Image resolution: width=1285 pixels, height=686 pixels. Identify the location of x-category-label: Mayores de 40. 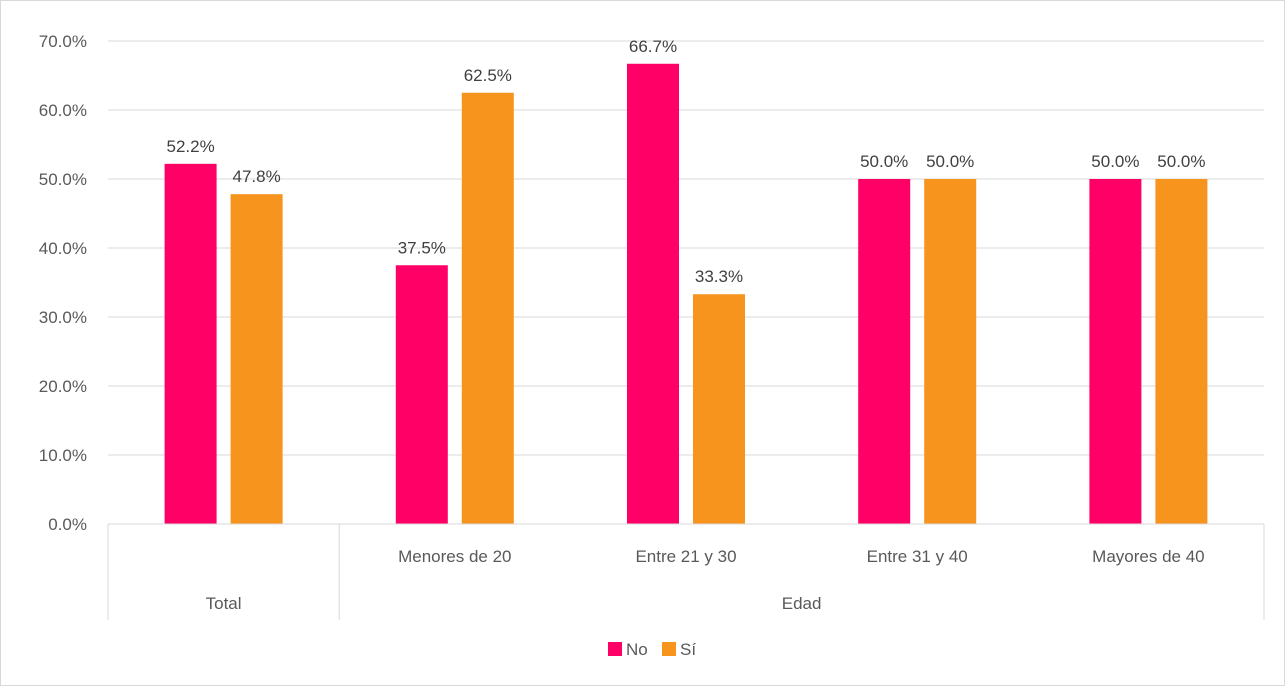
(1148, 556).